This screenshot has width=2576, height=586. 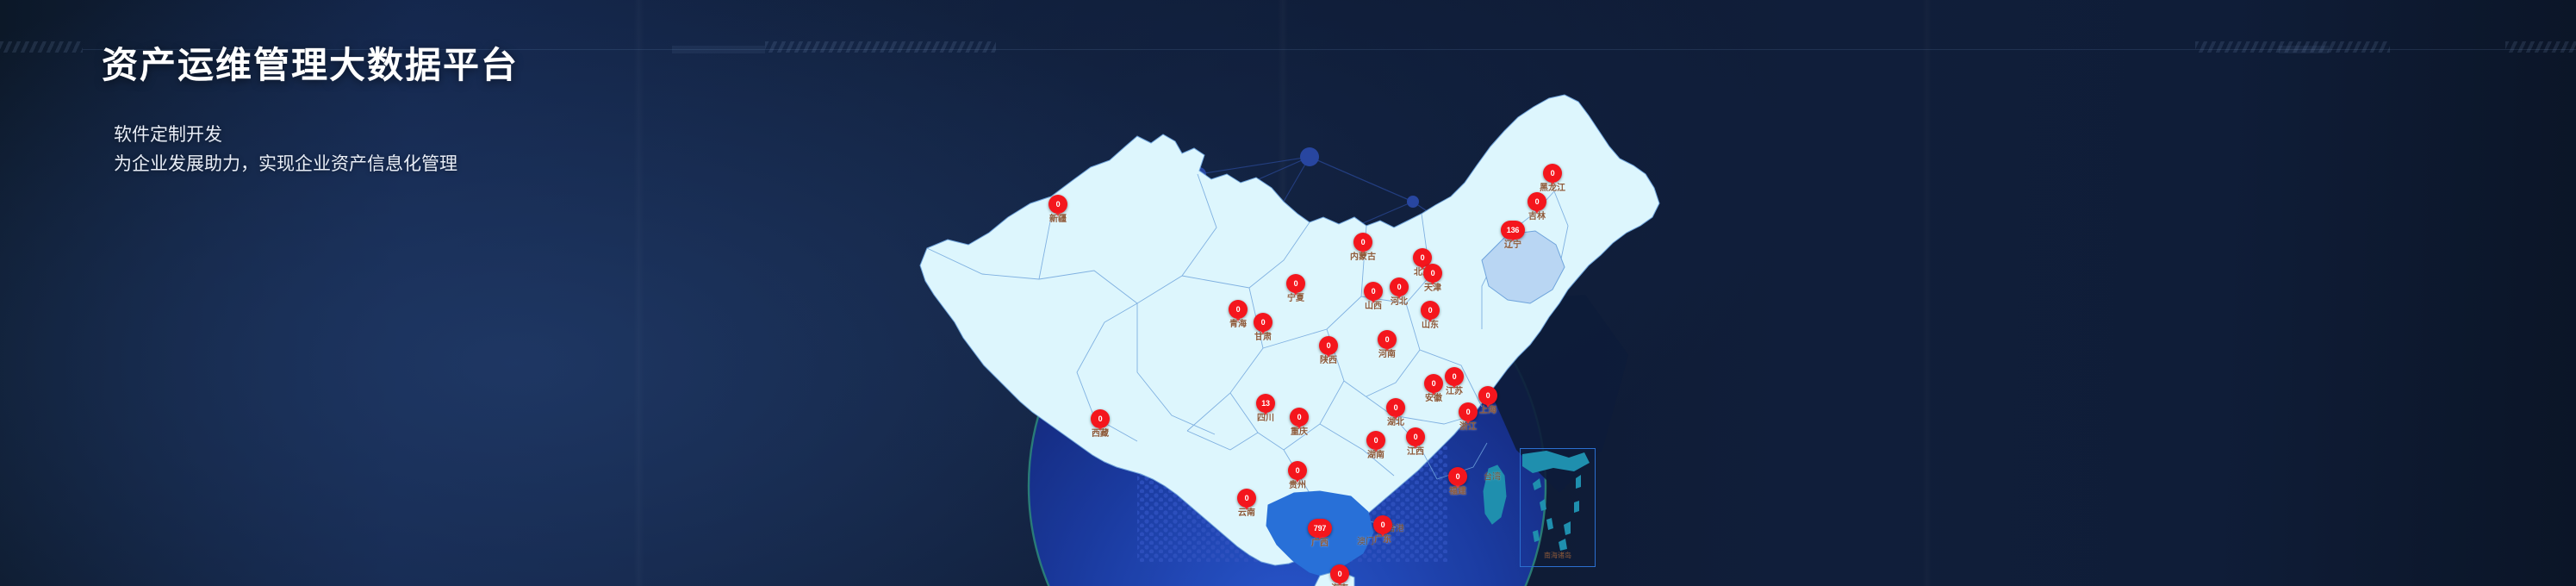 I want to click on map-pin-山西: 0 山西, so click(x=1374, y=296).